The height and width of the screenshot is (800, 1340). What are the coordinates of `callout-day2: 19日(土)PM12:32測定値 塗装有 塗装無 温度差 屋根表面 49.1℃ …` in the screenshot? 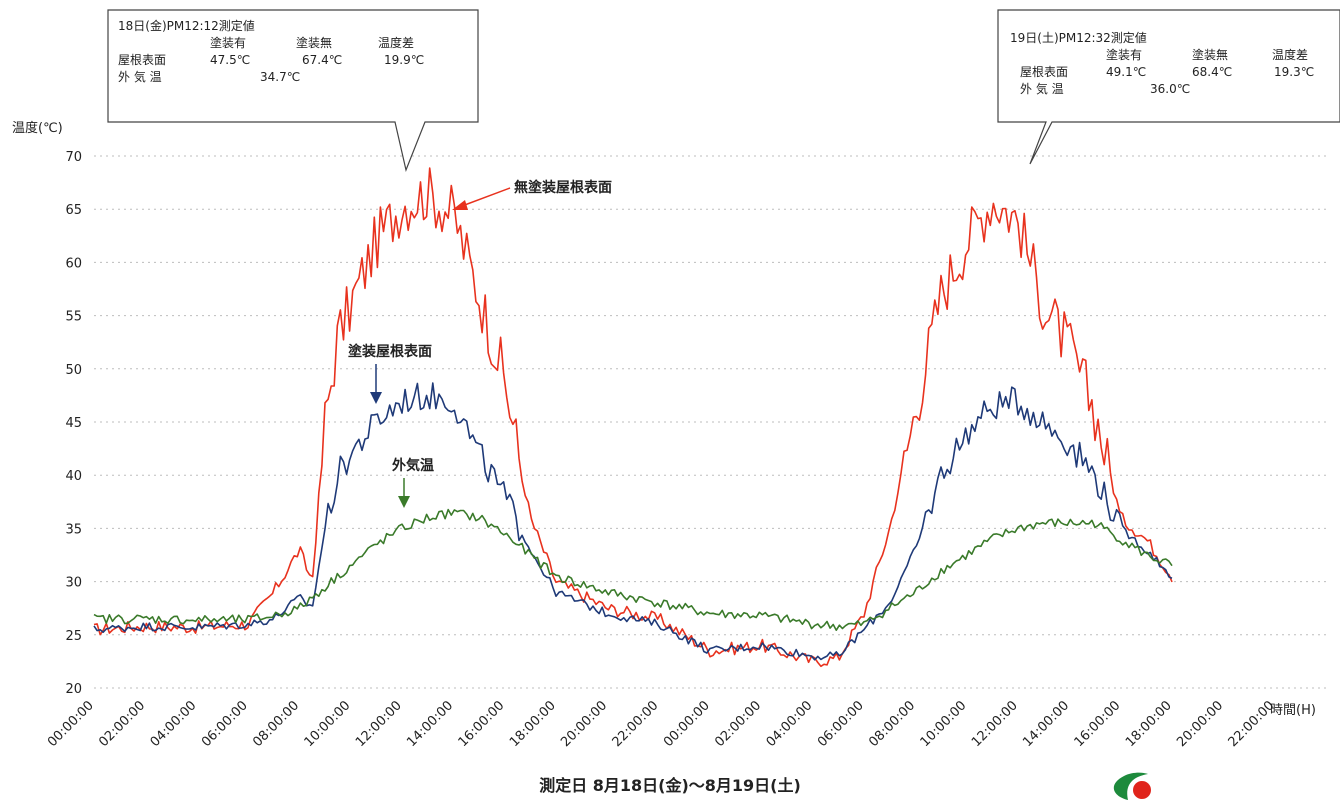 It's located at (1168, 87).